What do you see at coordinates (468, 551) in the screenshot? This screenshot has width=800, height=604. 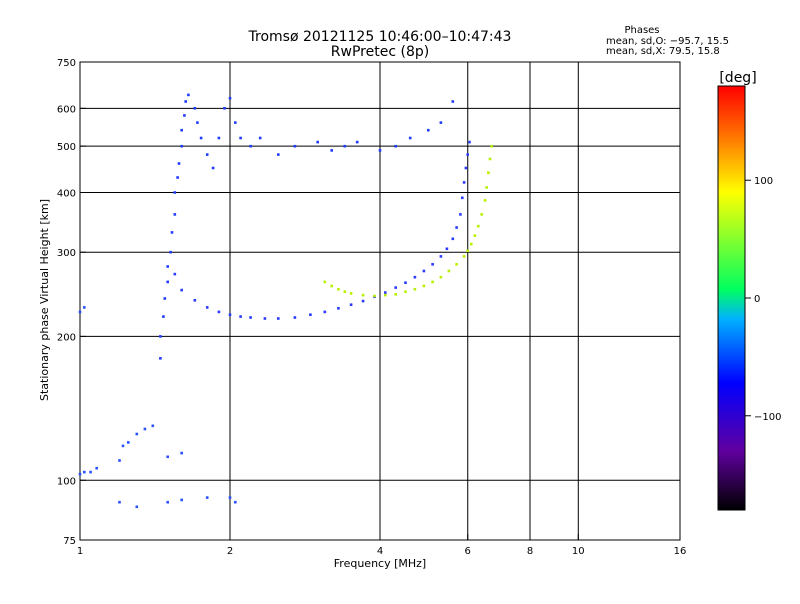 I see `x-tick-label: 6` at bounding box center [468, 551].